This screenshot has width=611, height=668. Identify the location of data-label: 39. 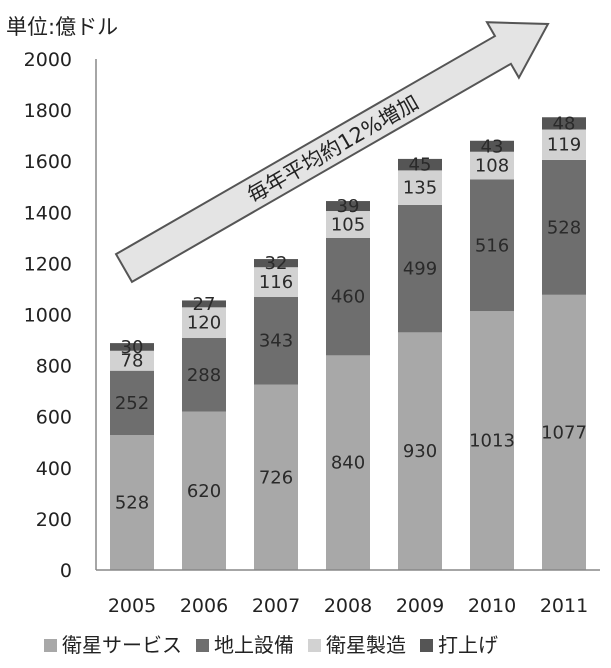
(348, 206).